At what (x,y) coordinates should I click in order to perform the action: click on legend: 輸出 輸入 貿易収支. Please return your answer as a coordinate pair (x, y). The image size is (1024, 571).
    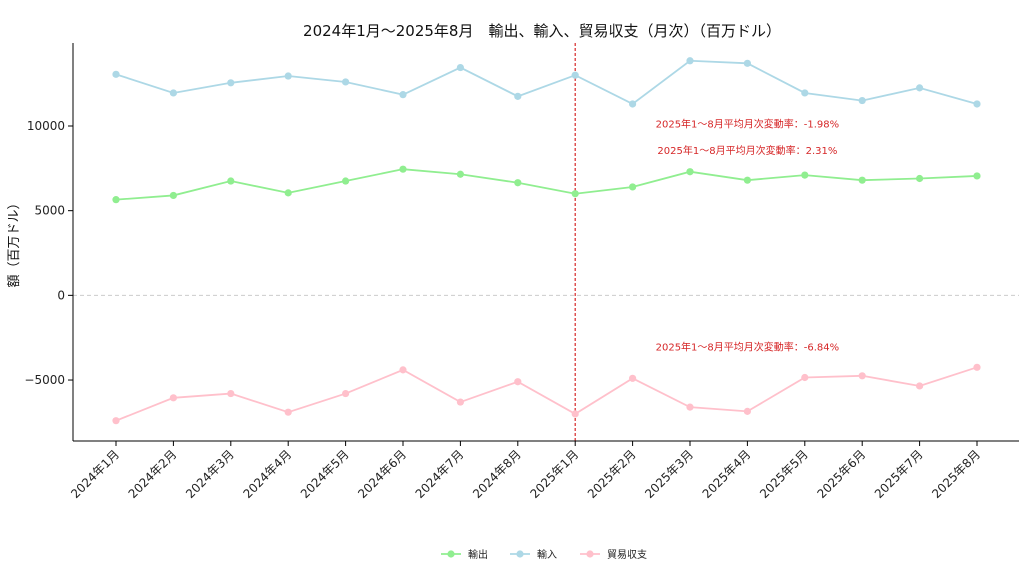
    Looking at the image, I should click on (544, 554).